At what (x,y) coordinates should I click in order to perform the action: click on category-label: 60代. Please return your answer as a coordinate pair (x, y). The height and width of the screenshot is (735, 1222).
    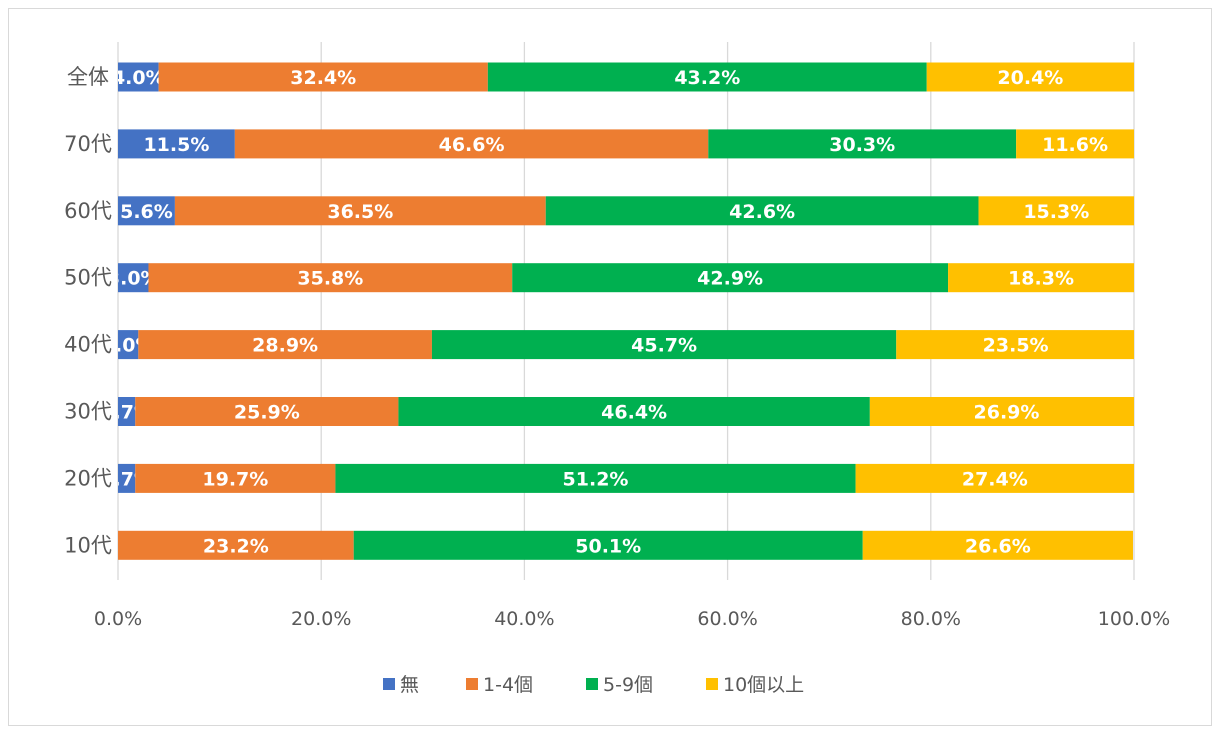
    Looking at the image, I should click on (88, 211).